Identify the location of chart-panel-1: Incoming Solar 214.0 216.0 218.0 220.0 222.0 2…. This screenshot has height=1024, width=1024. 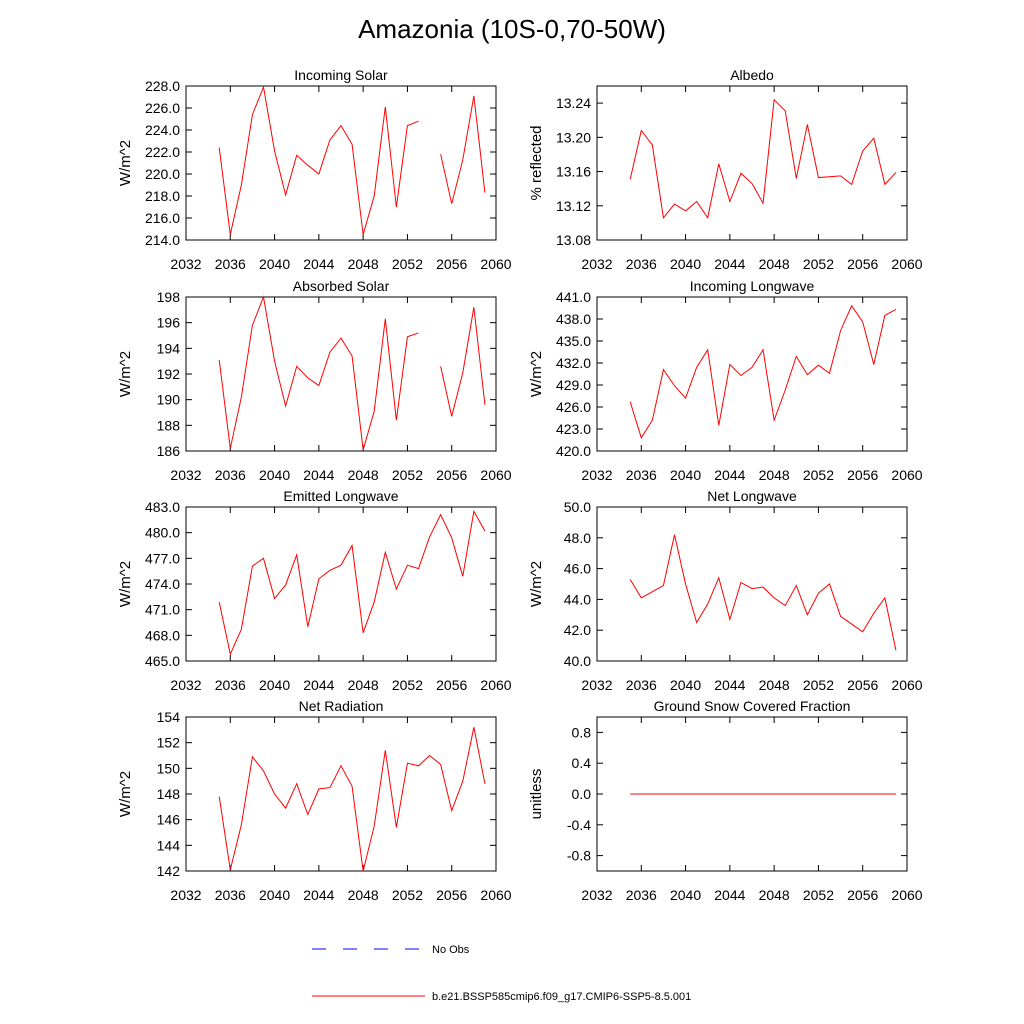
(314, 169).